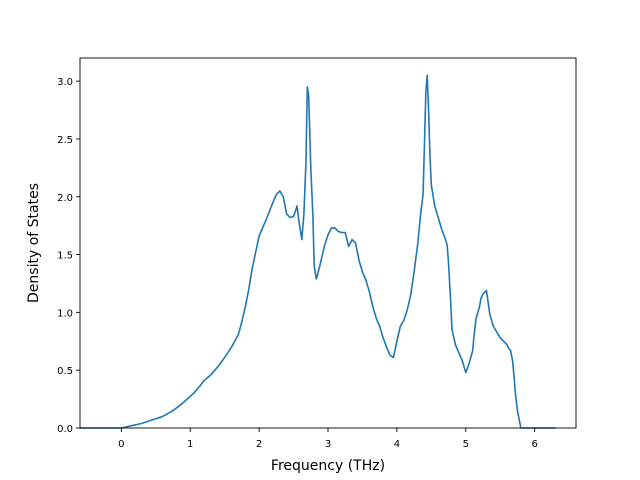  I want to click on y-tick-label: 1.5, so click(65, 256).